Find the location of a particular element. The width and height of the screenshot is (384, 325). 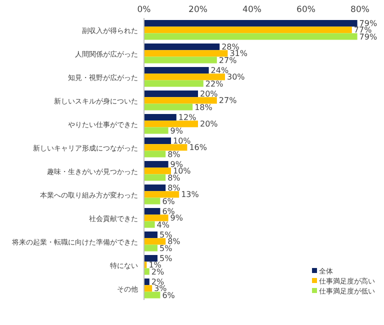

data-label: 22% is located at coordinates (214, 83).